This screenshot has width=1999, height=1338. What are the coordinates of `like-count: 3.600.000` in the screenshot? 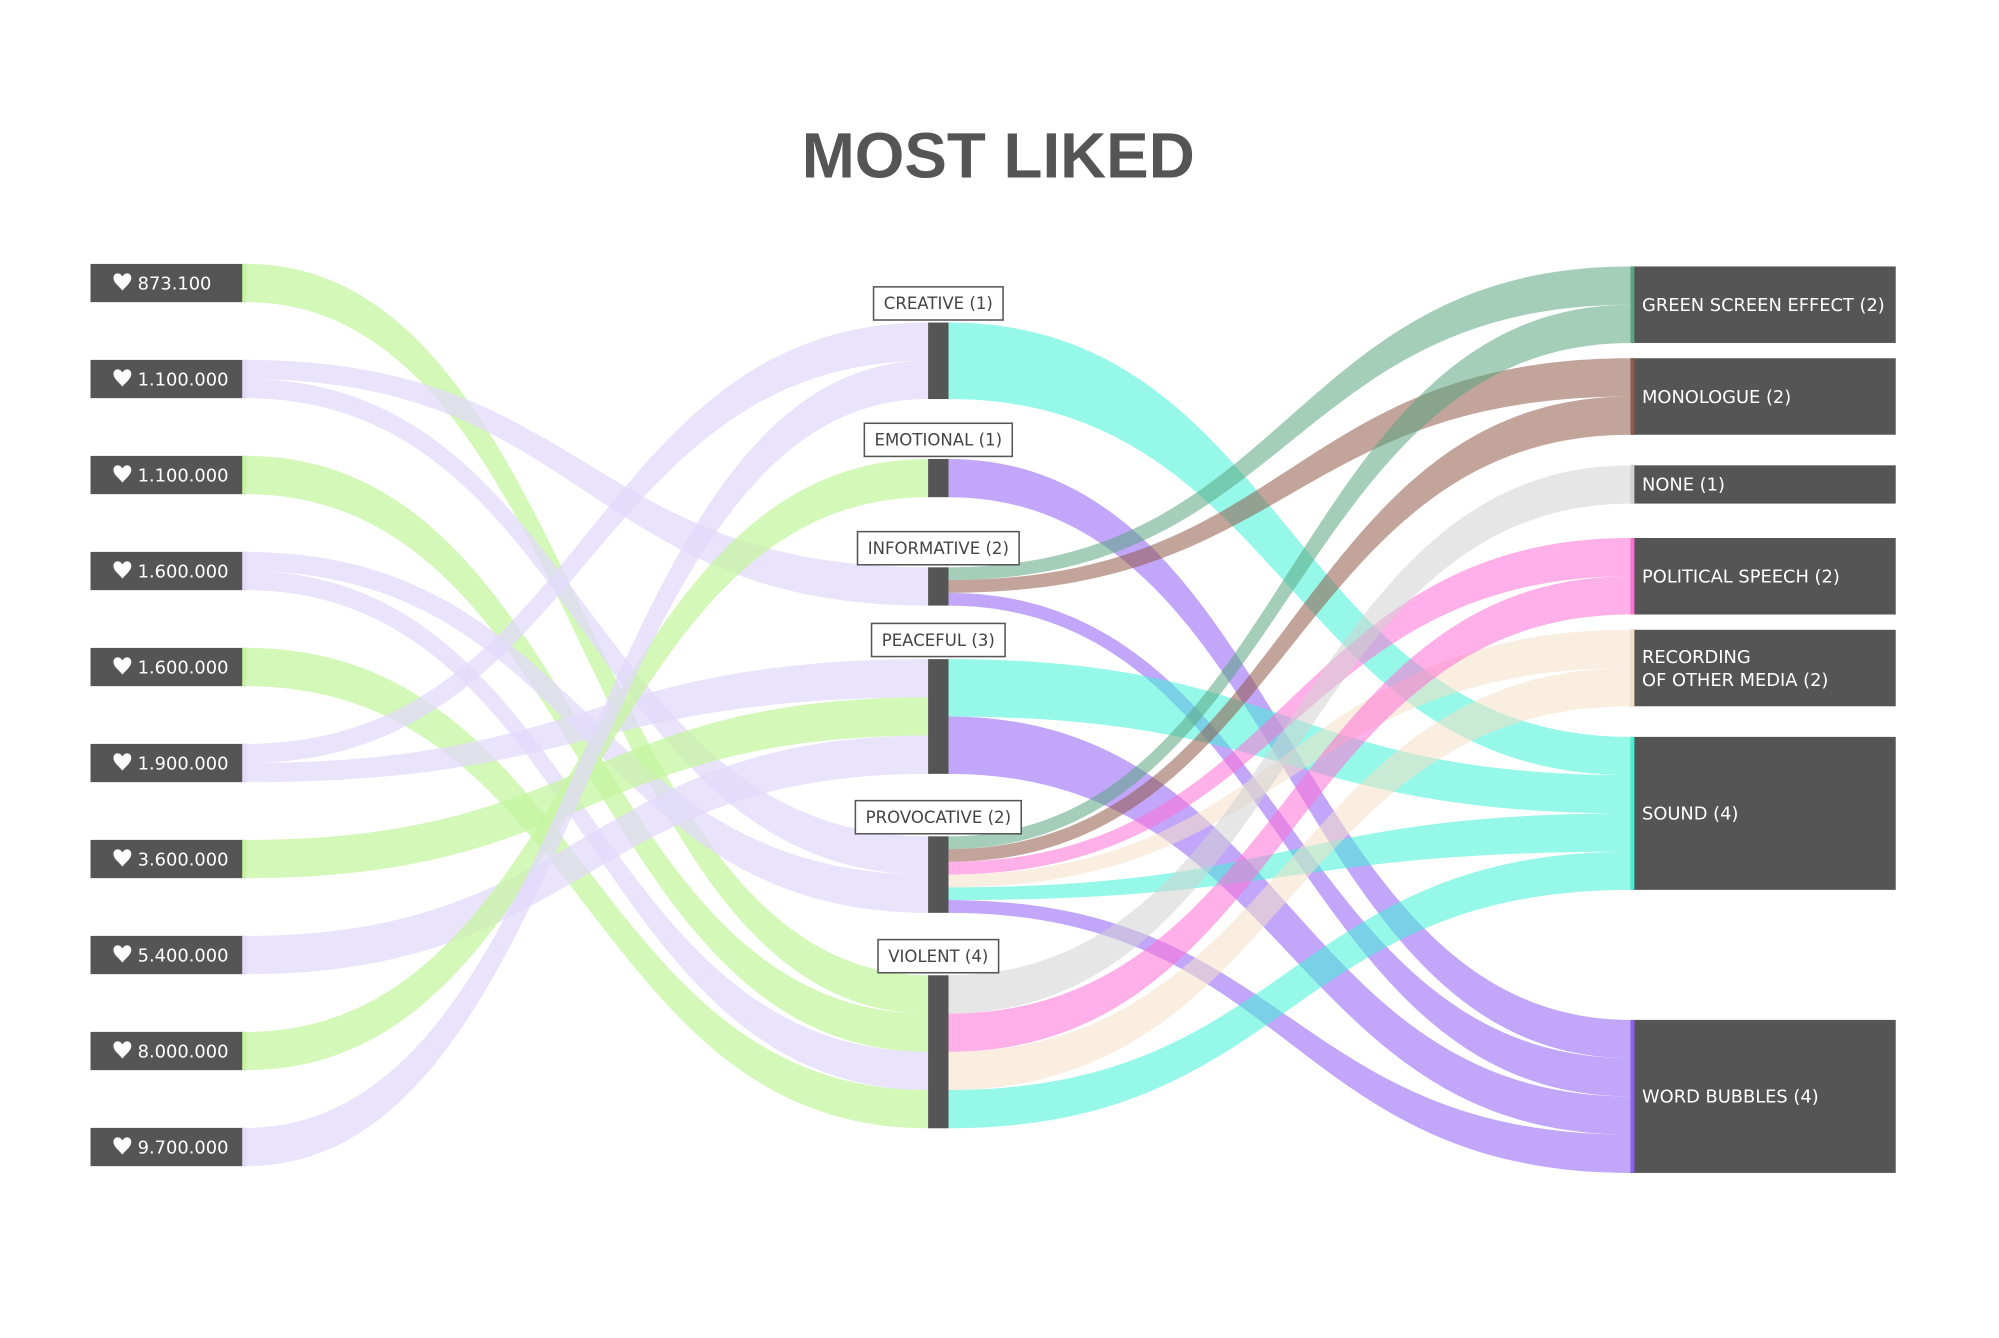 It's located at (183, 859).